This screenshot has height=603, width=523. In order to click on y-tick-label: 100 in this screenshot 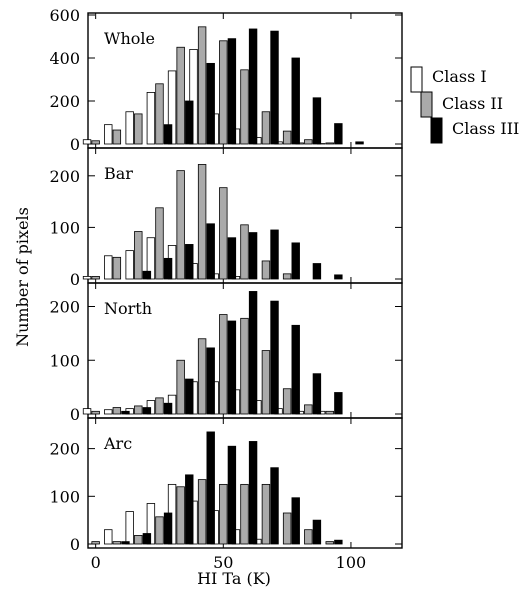, I will do `click(64, 496)`.